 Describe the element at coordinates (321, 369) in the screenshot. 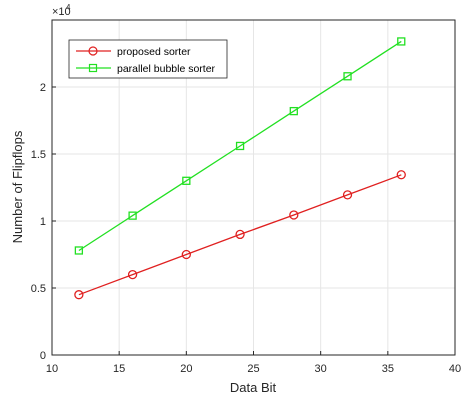

I see `x-tick-label: 30` at that location.